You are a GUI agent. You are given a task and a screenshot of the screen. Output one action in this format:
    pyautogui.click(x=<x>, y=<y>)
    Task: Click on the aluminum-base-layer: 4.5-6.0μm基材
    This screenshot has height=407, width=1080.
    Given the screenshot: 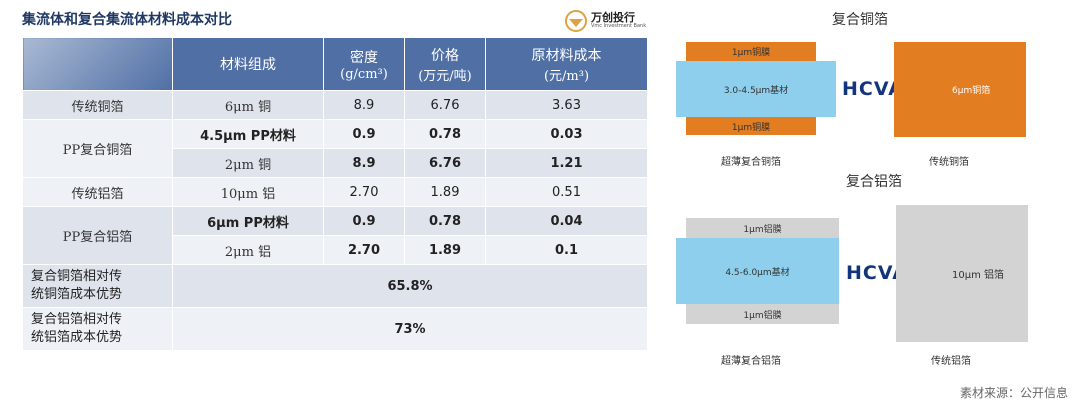 What is the action you would take?
    pyautogui.click(x=757, y=271)
    